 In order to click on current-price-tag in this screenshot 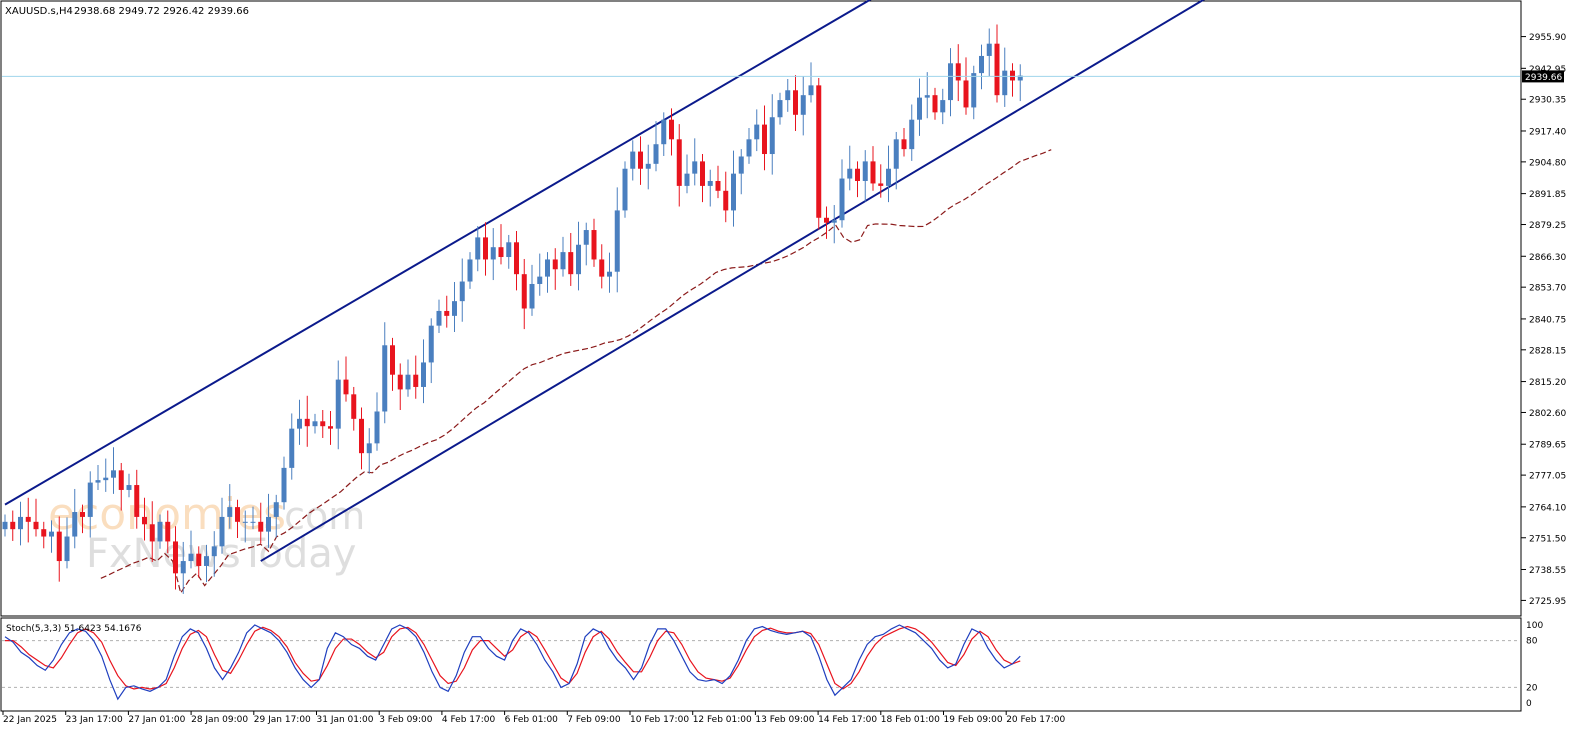, I will do `click(1543, 76)`.